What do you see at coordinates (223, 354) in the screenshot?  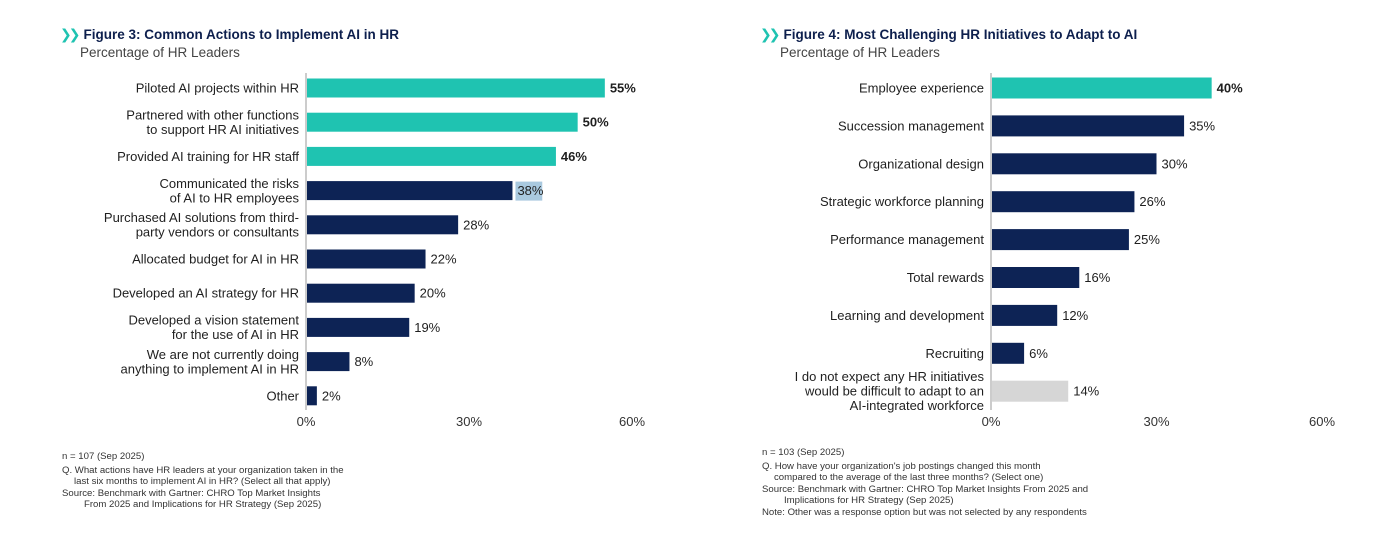 I see `category-label: We are not currently doing` at bounding box center [223, 354].